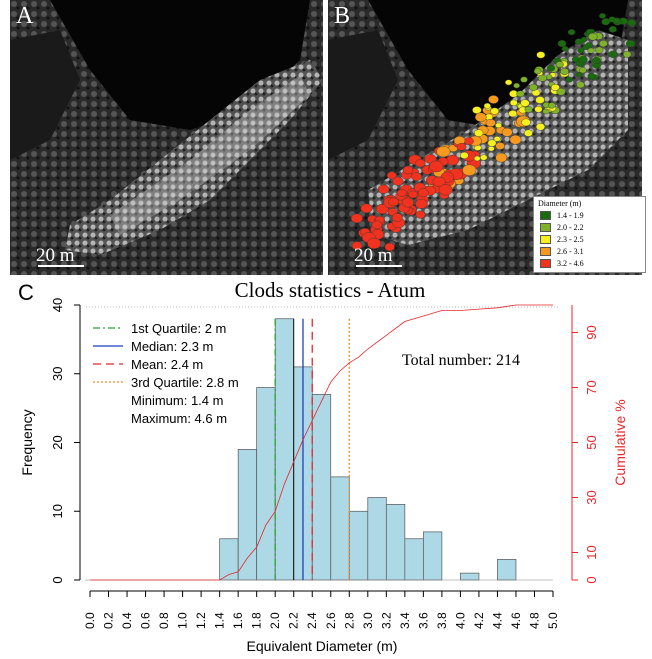 This screenshot has width=652, height=659. Describe the element at coordinates (25, 16) in the screenshot. I see `panel-a-letter: A` at that location.